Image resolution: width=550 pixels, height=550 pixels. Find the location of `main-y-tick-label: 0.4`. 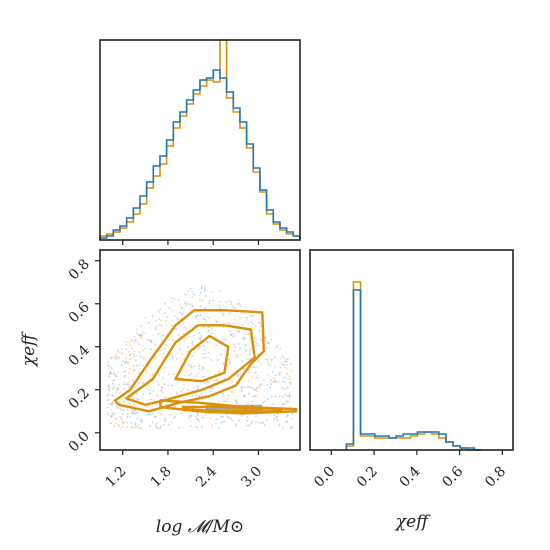

main-y-tick-label: 0.4 is located at coordinates (79, 355).